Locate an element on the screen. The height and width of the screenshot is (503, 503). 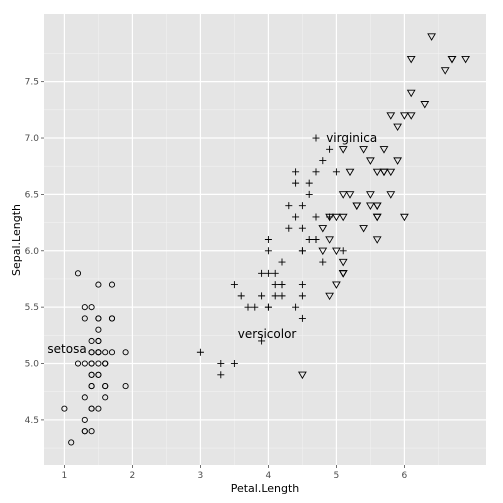
y-tick-label: 5.0 is located at coordinates (32, 365).